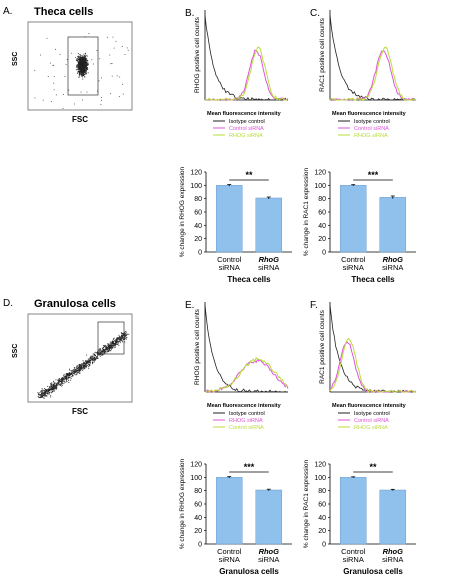 The width and height of the screenshot is (474, 583). I want to click on cell-type-title: Granulosa cells, so click(75, 304).